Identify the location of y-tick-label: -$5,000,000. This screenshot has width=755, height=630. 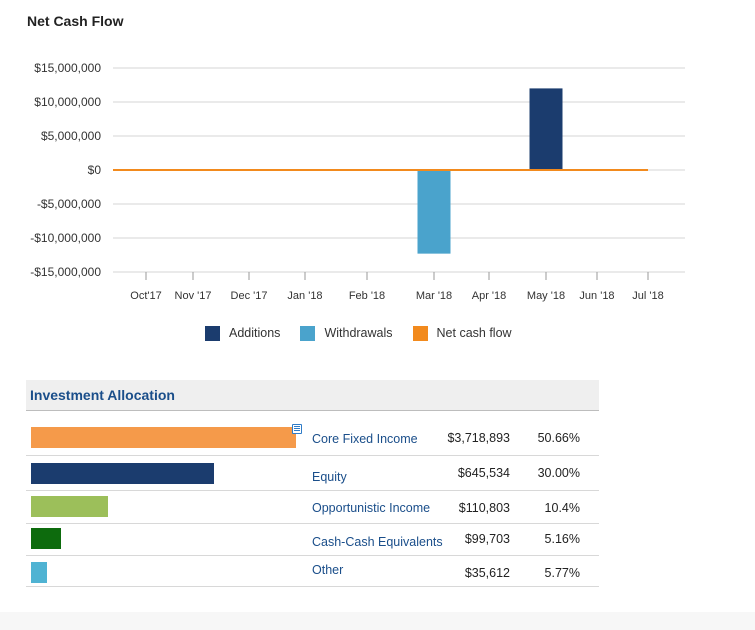
(69, 204).